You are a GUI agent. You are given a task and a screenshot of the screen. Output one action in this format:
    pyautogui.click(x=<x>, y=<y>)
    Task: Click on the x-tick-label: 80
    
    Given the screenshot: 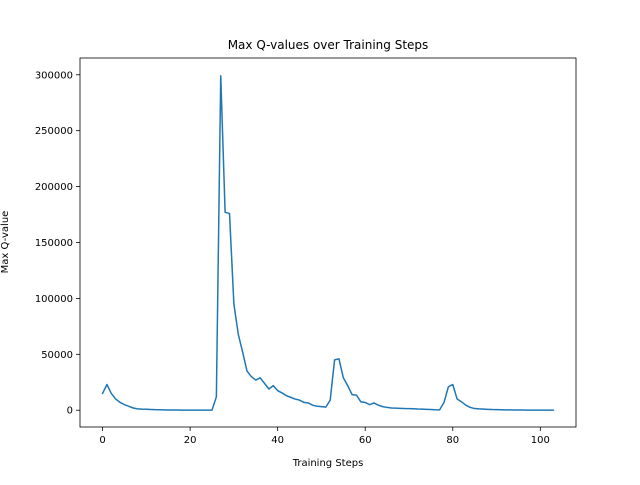 What is the action you would take?
    pyautogui.click(x=452, y=440)
    